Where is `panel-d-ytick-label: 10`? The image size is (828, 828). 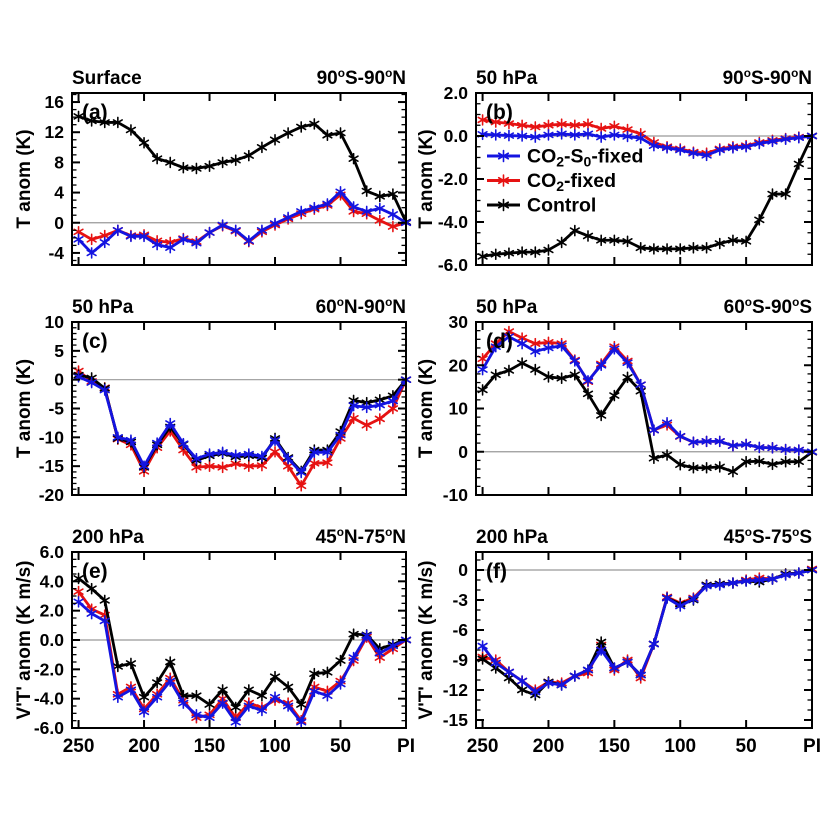
panel-d-ytick-label: 10 is located at coordinates (459, 409).